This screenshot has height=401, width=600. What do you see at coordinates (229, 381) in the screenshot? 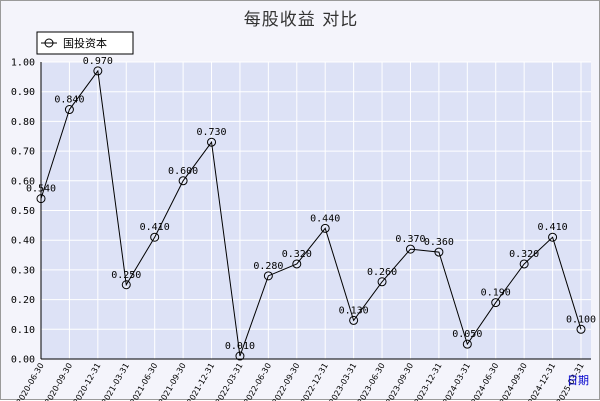
I see `x-tick-label: 2022-03-31` at bounding box center [229, 381].